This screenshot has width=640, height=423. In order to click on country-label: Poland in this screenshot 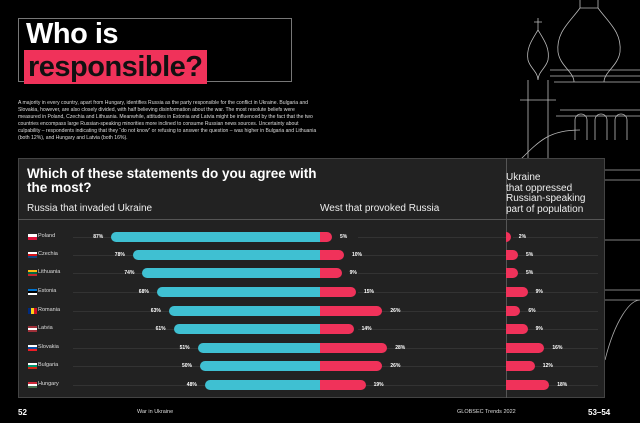, I will do `click(47, 236)`.